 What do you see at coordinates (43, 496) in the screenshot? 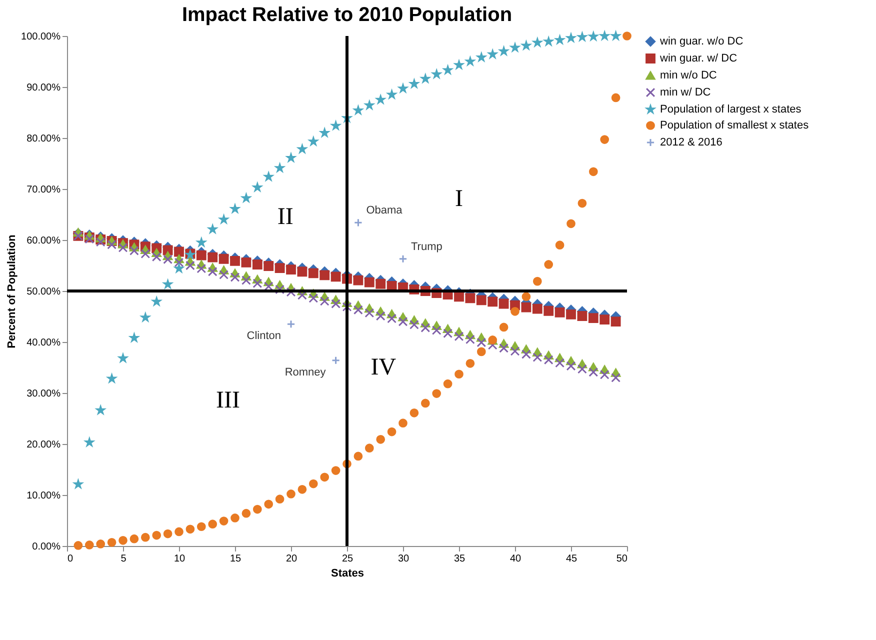
I see `y-tick-label: 10.00%` at bounding box center [43, 496].